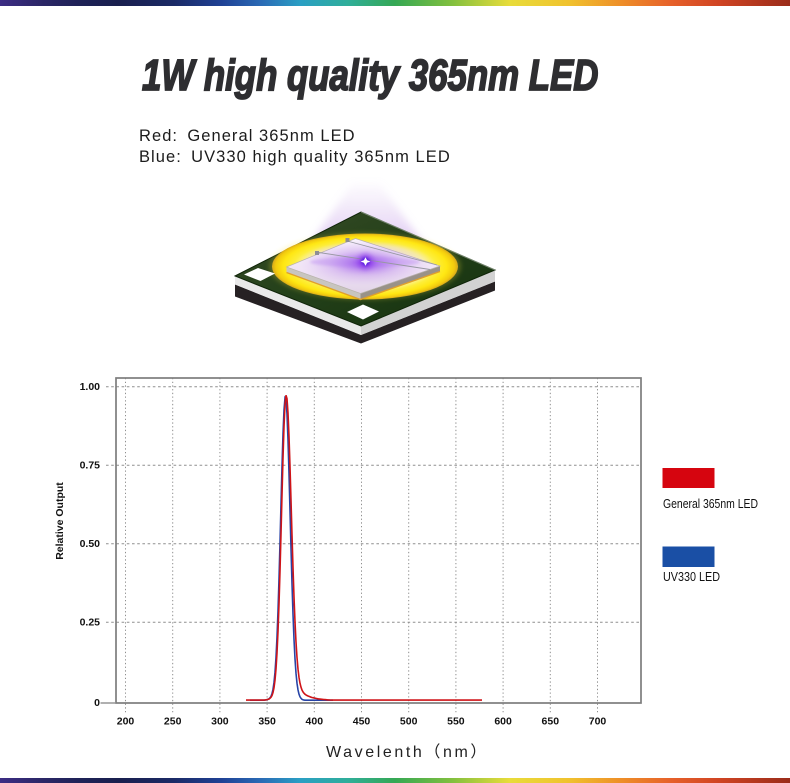 The width and height of the screenshot is (790, 783). I want to click on svg-text: 450, so click(362, 722).